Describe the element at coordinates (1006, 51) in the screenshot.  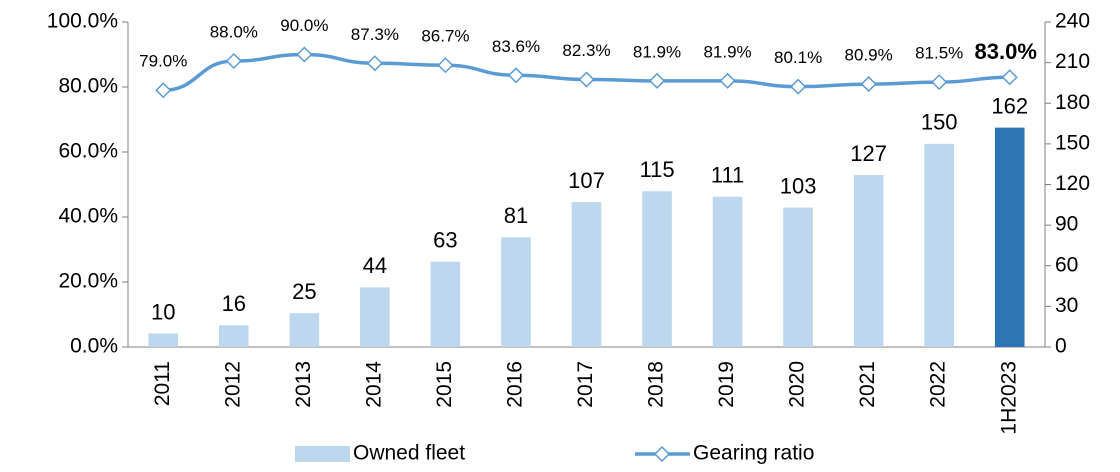
I see `line-value-label: 83.0%` at that location.